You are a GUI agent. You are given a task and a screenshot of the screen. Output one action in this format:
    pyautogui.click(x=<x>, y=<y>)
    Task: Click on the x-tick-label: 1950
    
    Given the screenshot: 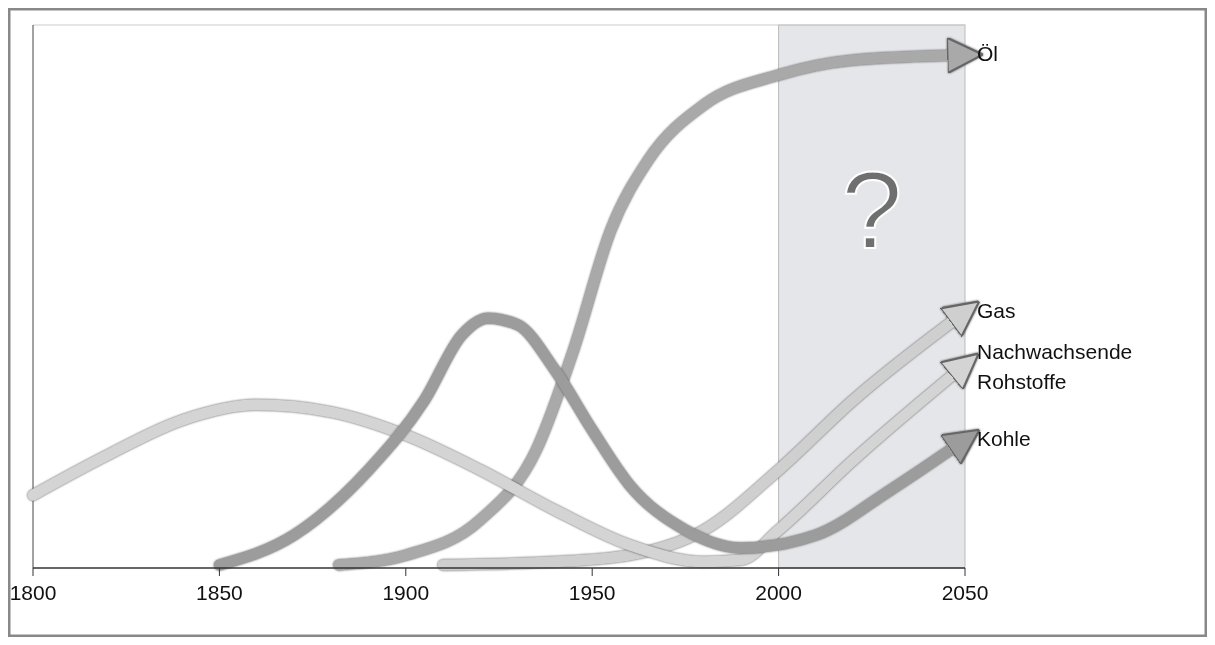 What is the action you would take?
    pyautogui.click(x=592, y=592)
    